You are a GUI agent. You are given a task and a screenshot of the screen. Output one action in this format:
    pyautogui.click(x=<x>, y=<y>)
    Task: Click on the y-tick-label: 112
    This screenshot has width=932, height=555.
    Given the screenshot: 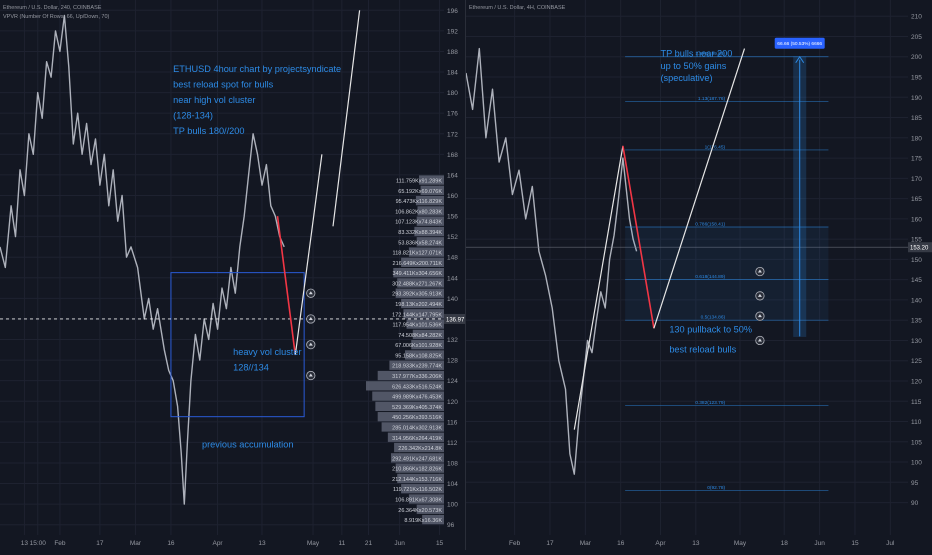 What is the action you would take?
    pyautogui.click(x=452, y=443)
    